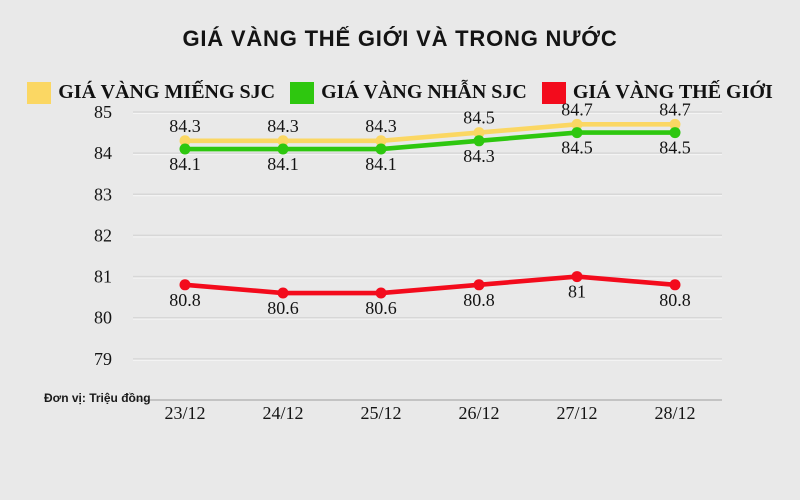  Describe the element at coordinates (430, 285) in the screenshot. I see `series-line-gia-vang-the-gioi` at that location.